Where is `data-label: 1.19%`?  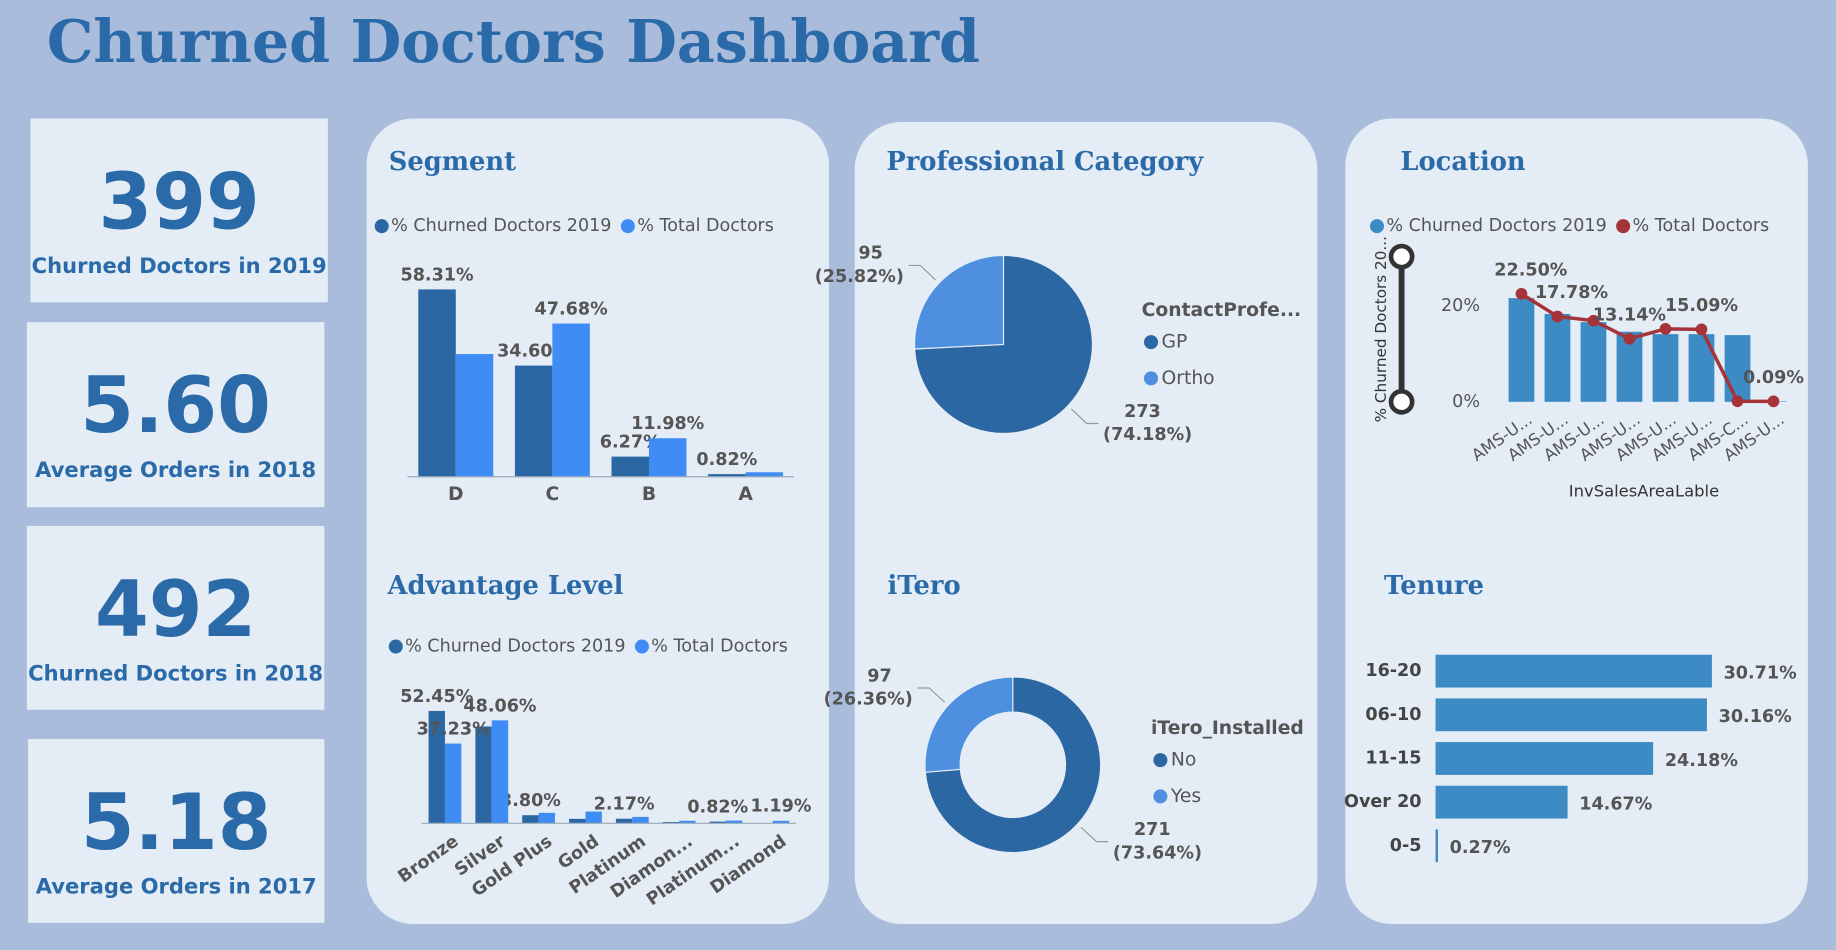 data-label: 1.19% is located at coordinates (781, 807).